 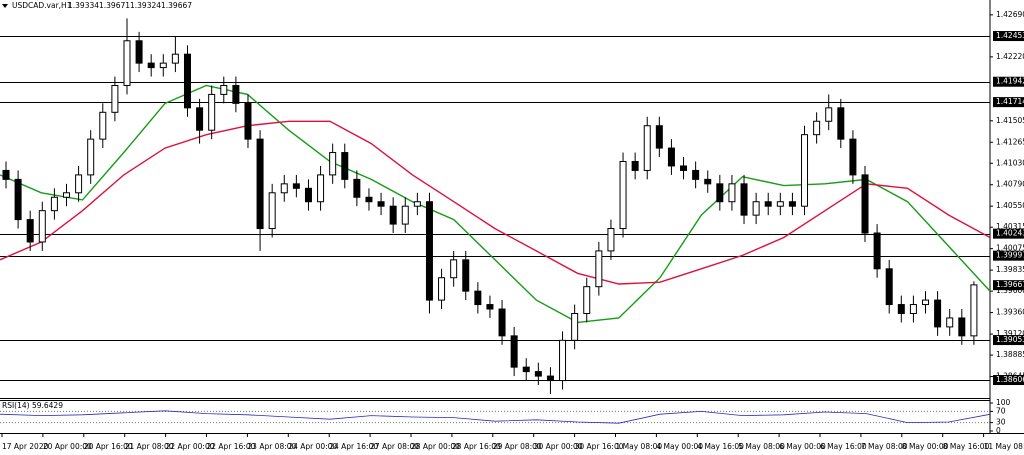 What do you see at coordinates (5, 6) in the screenshot?
I see `collapse-icon` at bounding box center [5, 6].